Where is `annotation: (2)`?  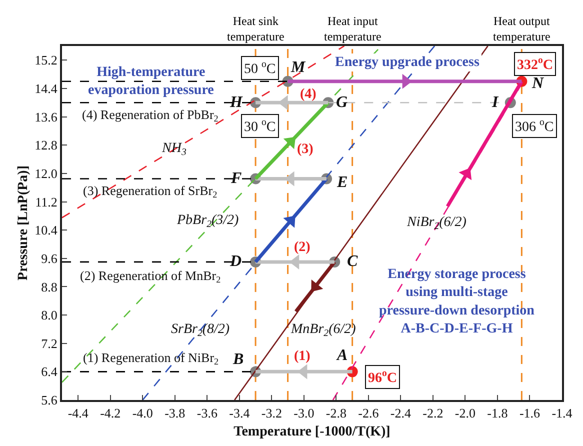
annotation: (2) is located at coordinates (302, 247).